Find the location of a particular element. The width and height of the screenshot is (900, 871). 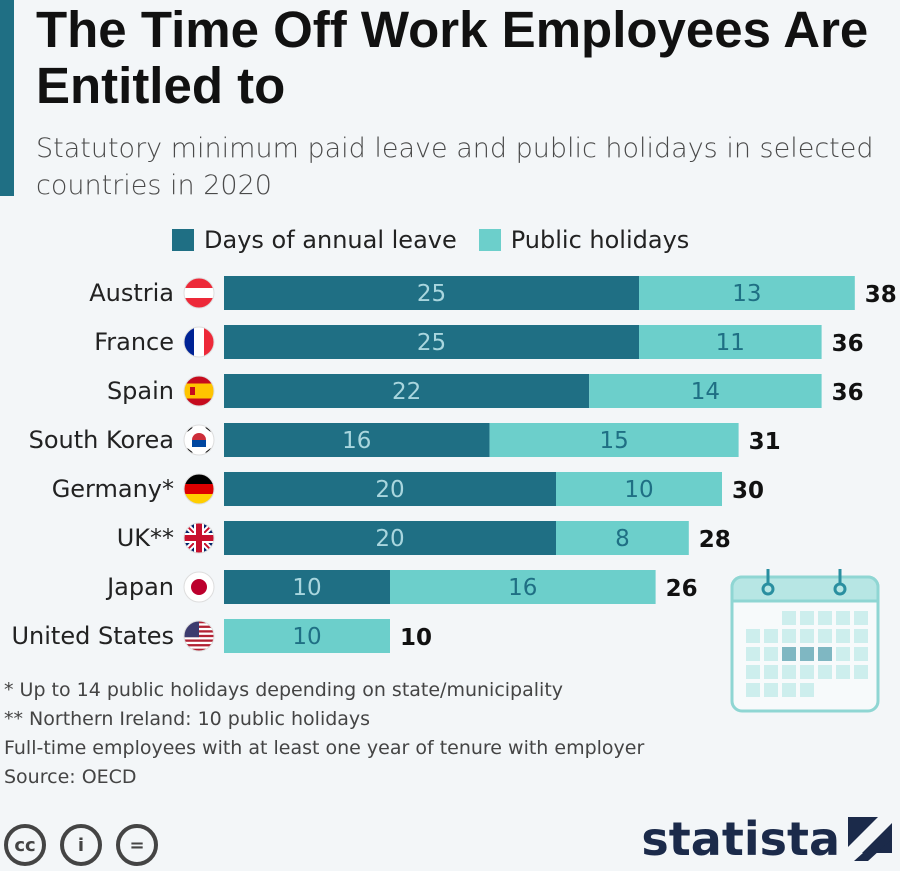

attribution-icon: i is located at coordinates (81, 845).